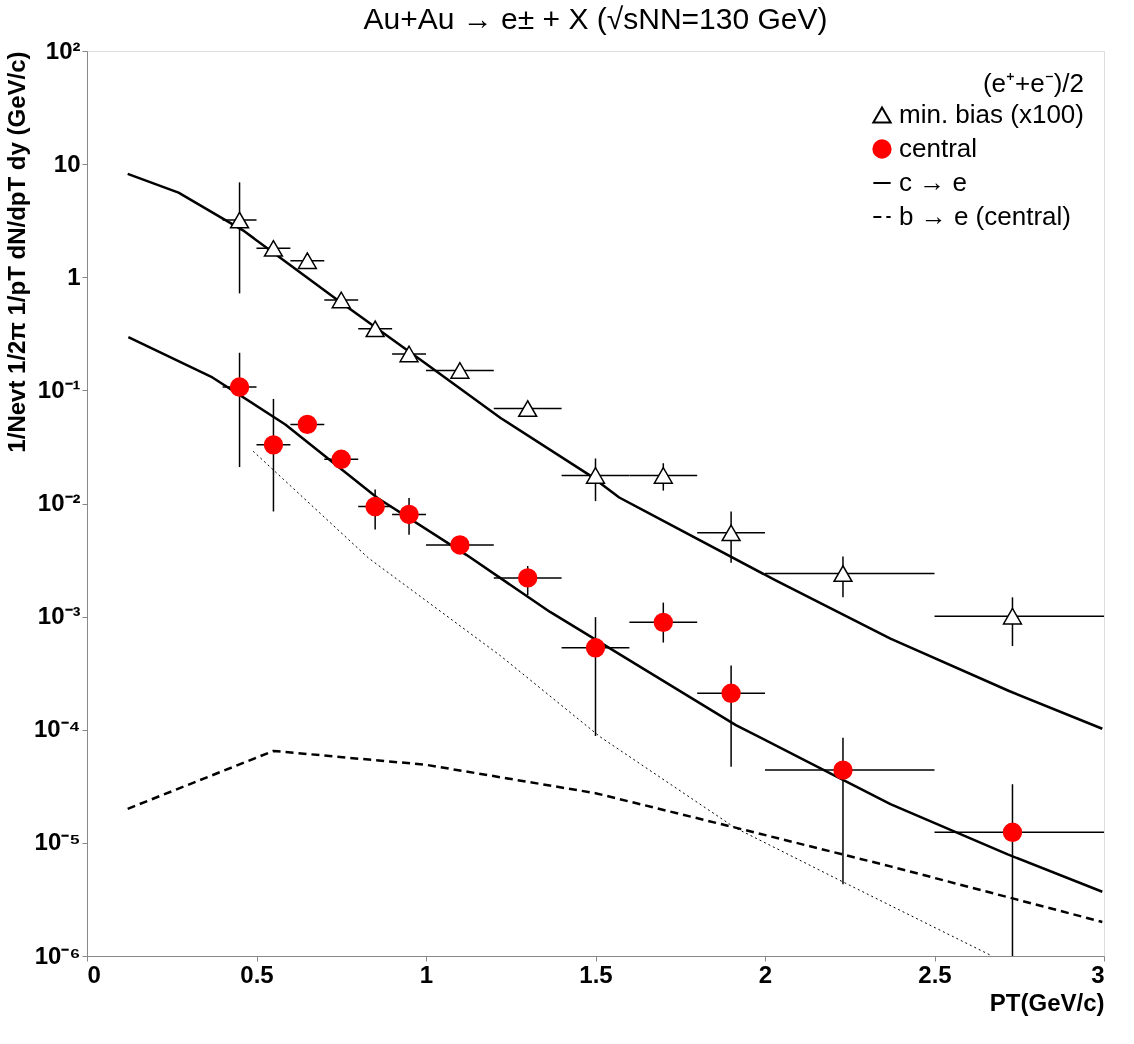 This screenshot has height=1044, width=1134. Describe the element at coordinates (1098, 974) in the screenshot. I see `x-tick-label: 3` at that location.